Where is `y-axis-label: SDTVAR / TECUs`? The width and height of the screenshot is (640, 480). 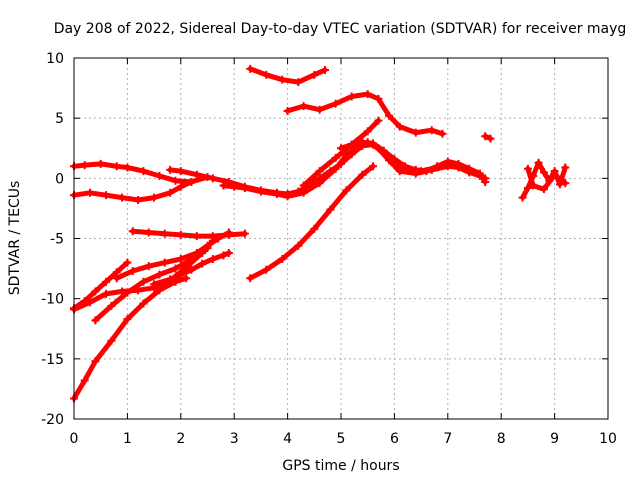 y-axis-label: SDTVAR / TECUs is located at coordinates (15, 238).